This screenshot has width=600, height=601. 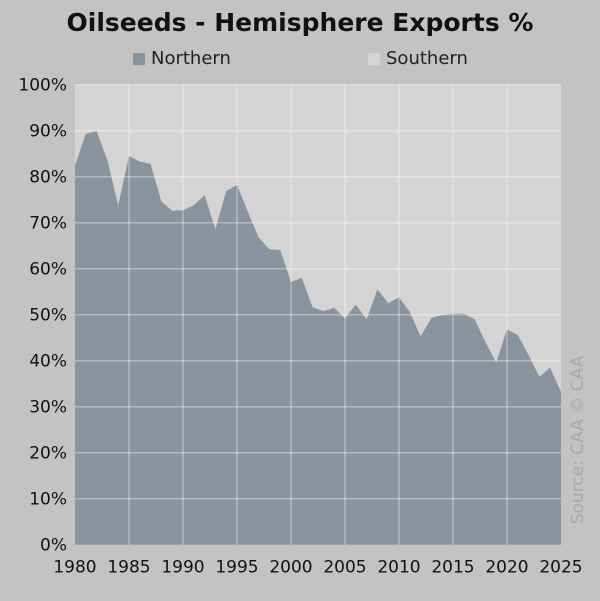 What do you see at coordinates (139, 58) in the screenshot?
I see `legend-swatch-northern` at bounding box center [139, 58].